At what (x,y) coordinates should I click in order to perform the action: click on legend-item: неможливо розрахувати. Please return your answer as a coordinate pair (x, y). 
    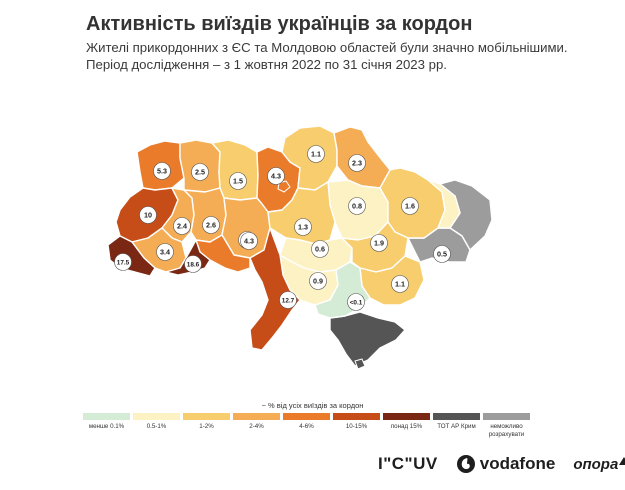
    Looking at the image, I should click on (506, 426).